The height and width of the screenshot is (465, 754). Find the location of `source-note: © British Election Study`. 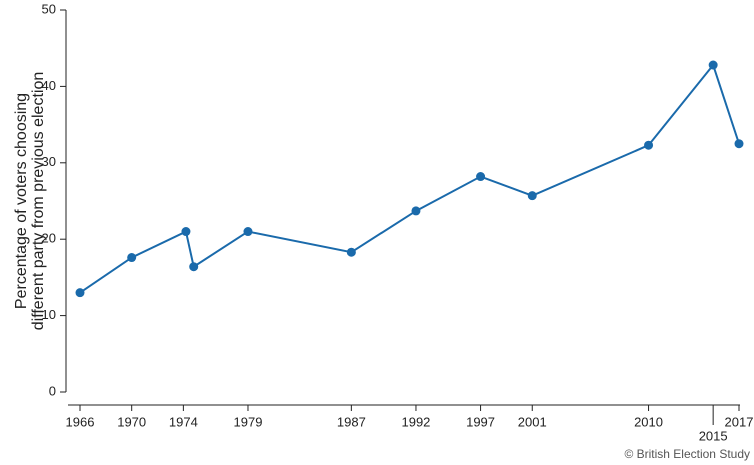

source-note: © British Election Study is located at coordinates (687, 454).